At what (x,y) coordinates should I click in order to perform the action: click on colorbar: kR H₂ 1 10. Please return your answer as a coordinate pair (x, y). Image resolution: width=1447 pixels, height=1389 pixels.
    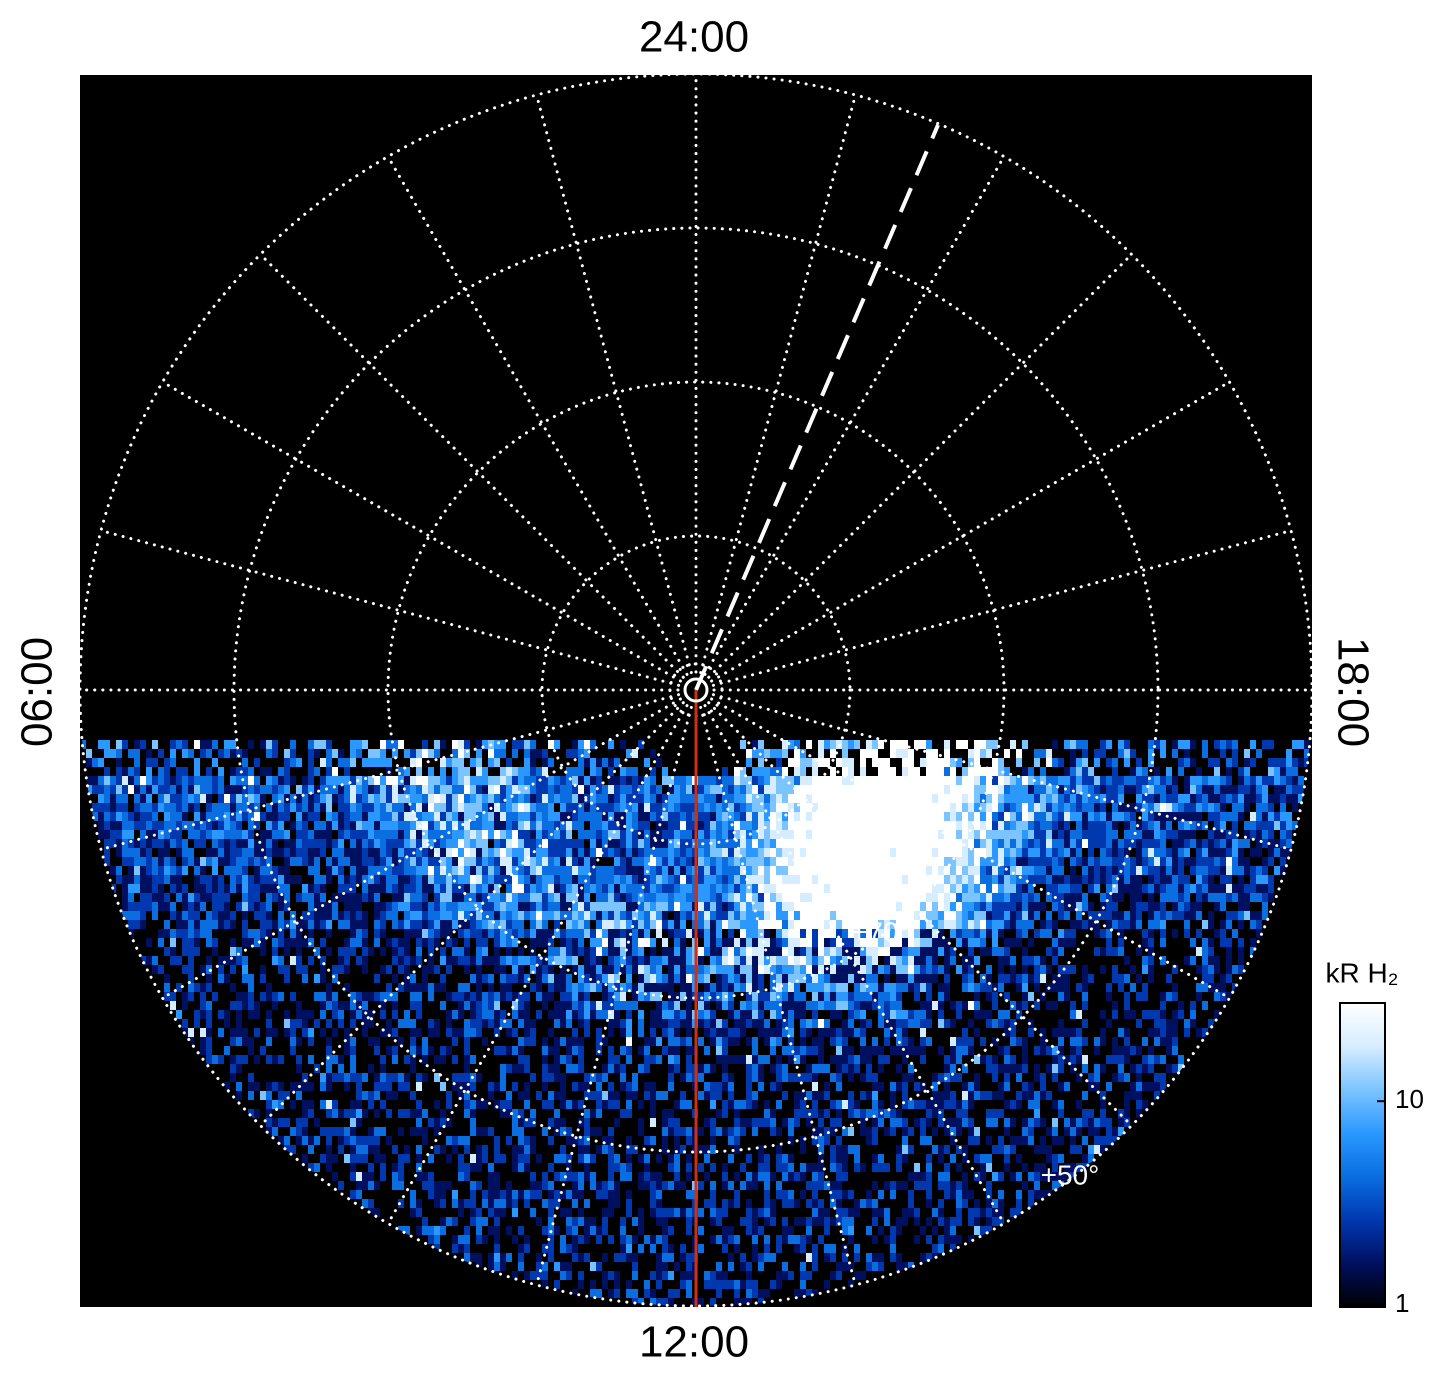
    Looking at the image, I should click on (1374, 1137).